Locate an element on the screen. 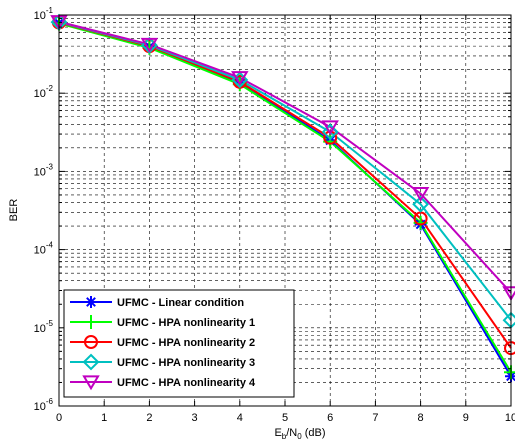 The height and width of the screenshot is (442, 515). x-tick-label: 5 is located at coordinates (285, 418).